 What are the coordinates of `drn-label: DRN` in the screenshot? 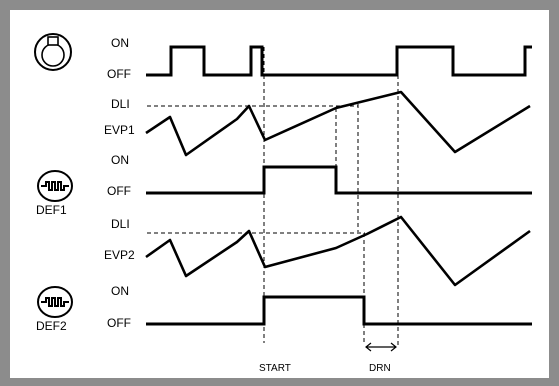 It's located at (380, 368).